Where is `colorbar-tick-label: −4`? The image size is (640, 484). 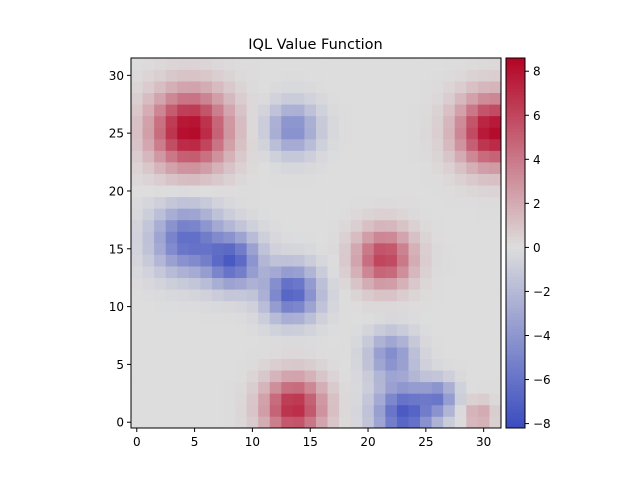 colorbar-tick-label: −4 is located at coordinates (542, 336).